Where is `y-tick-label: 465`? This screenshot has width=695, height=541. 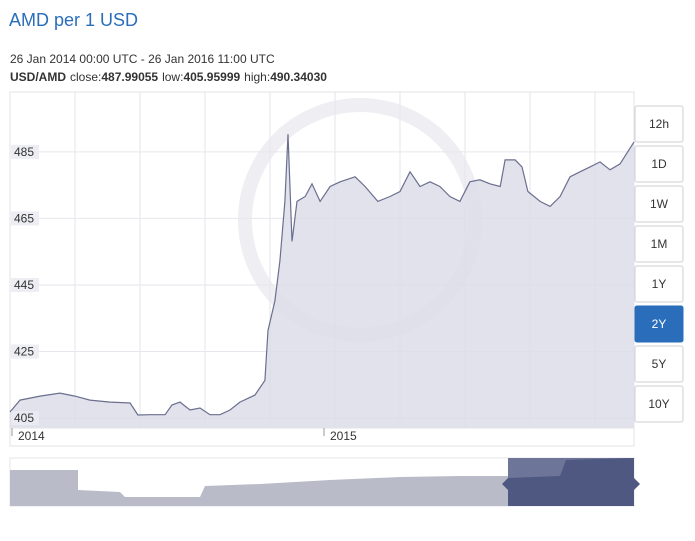 y-tick-label: 465 is located at coordinates (24, 219).